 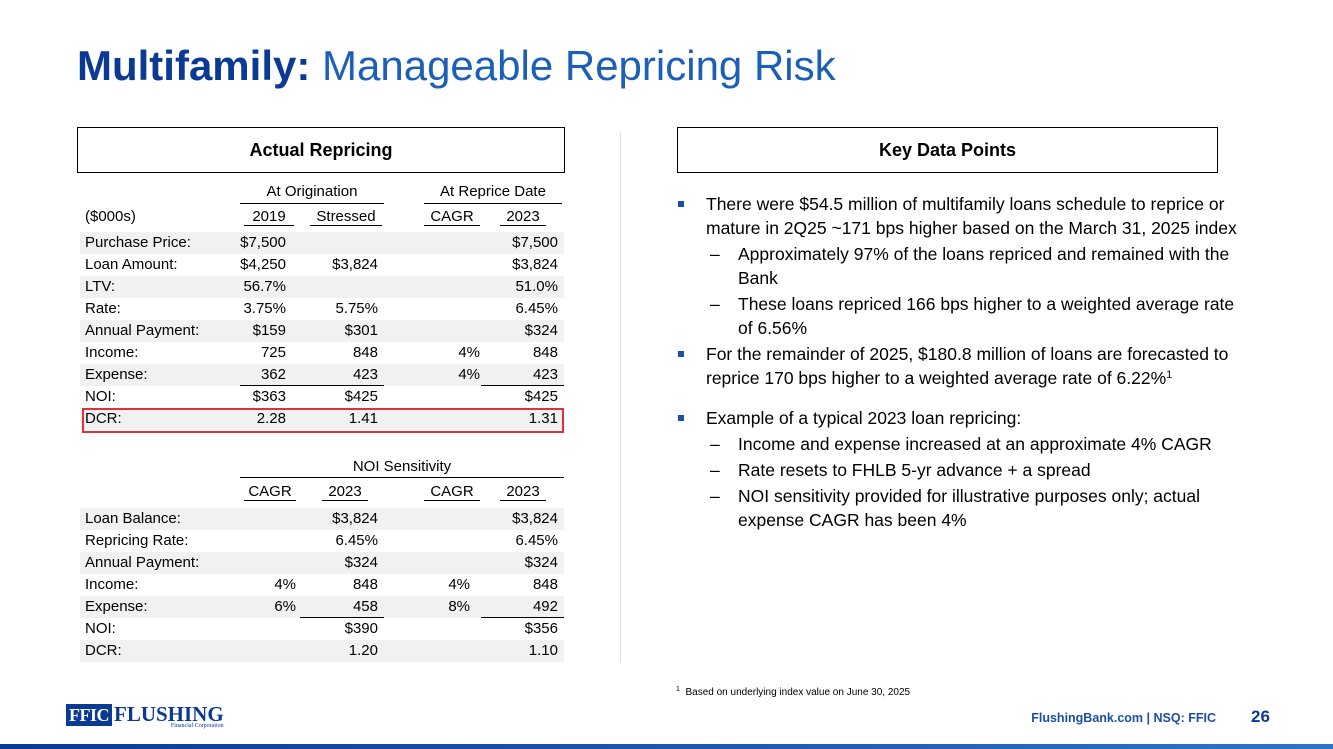 What do you see at coordinates (321, 264) in the screenshot?
I see `table-row: Loan Amount: $4,250 $3,824 $3,824` at bounding box center [321, 264].